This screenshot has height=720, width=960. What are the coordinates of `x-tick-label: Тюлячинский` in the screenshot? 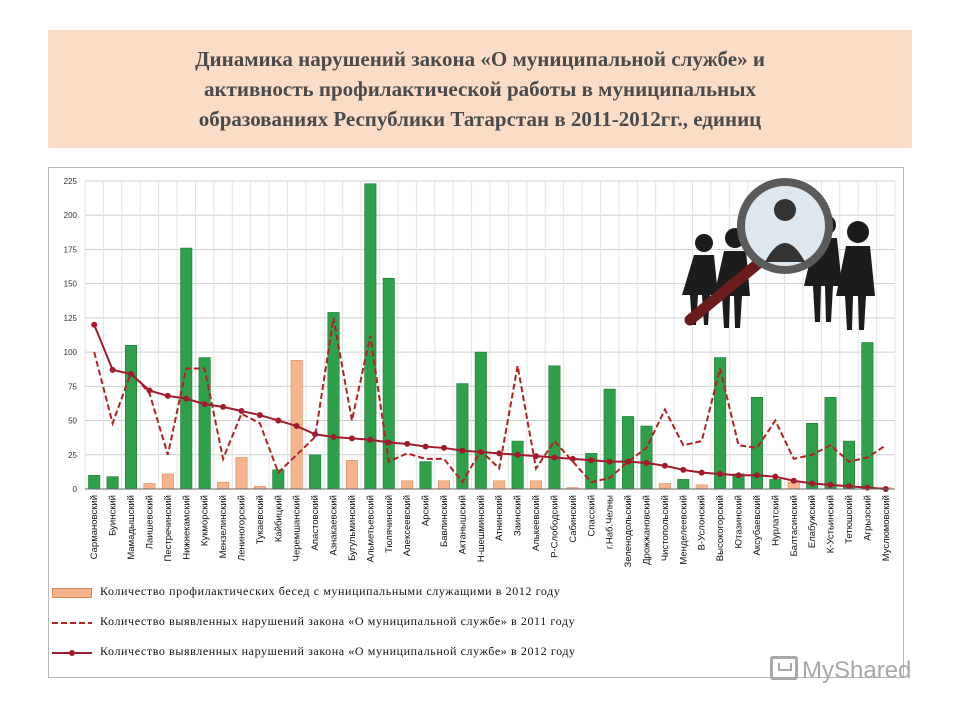 It's located at (389, 524).